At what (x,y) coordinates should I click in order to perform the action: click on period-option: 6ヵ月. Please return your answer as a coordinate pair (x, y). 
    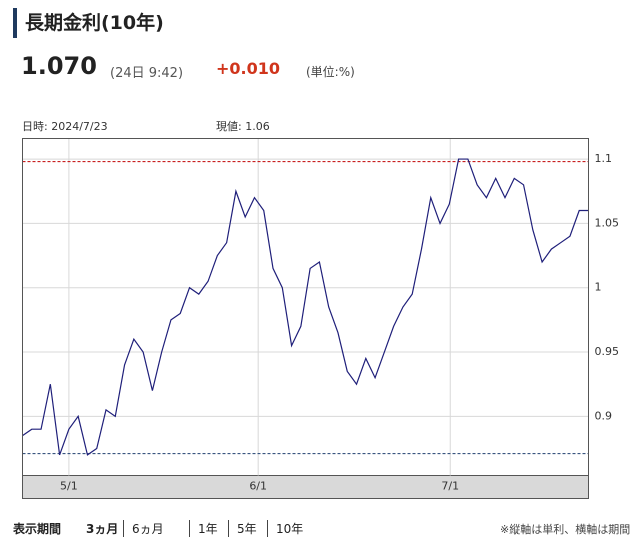
    Looking at the image, I should click on (147, 528).